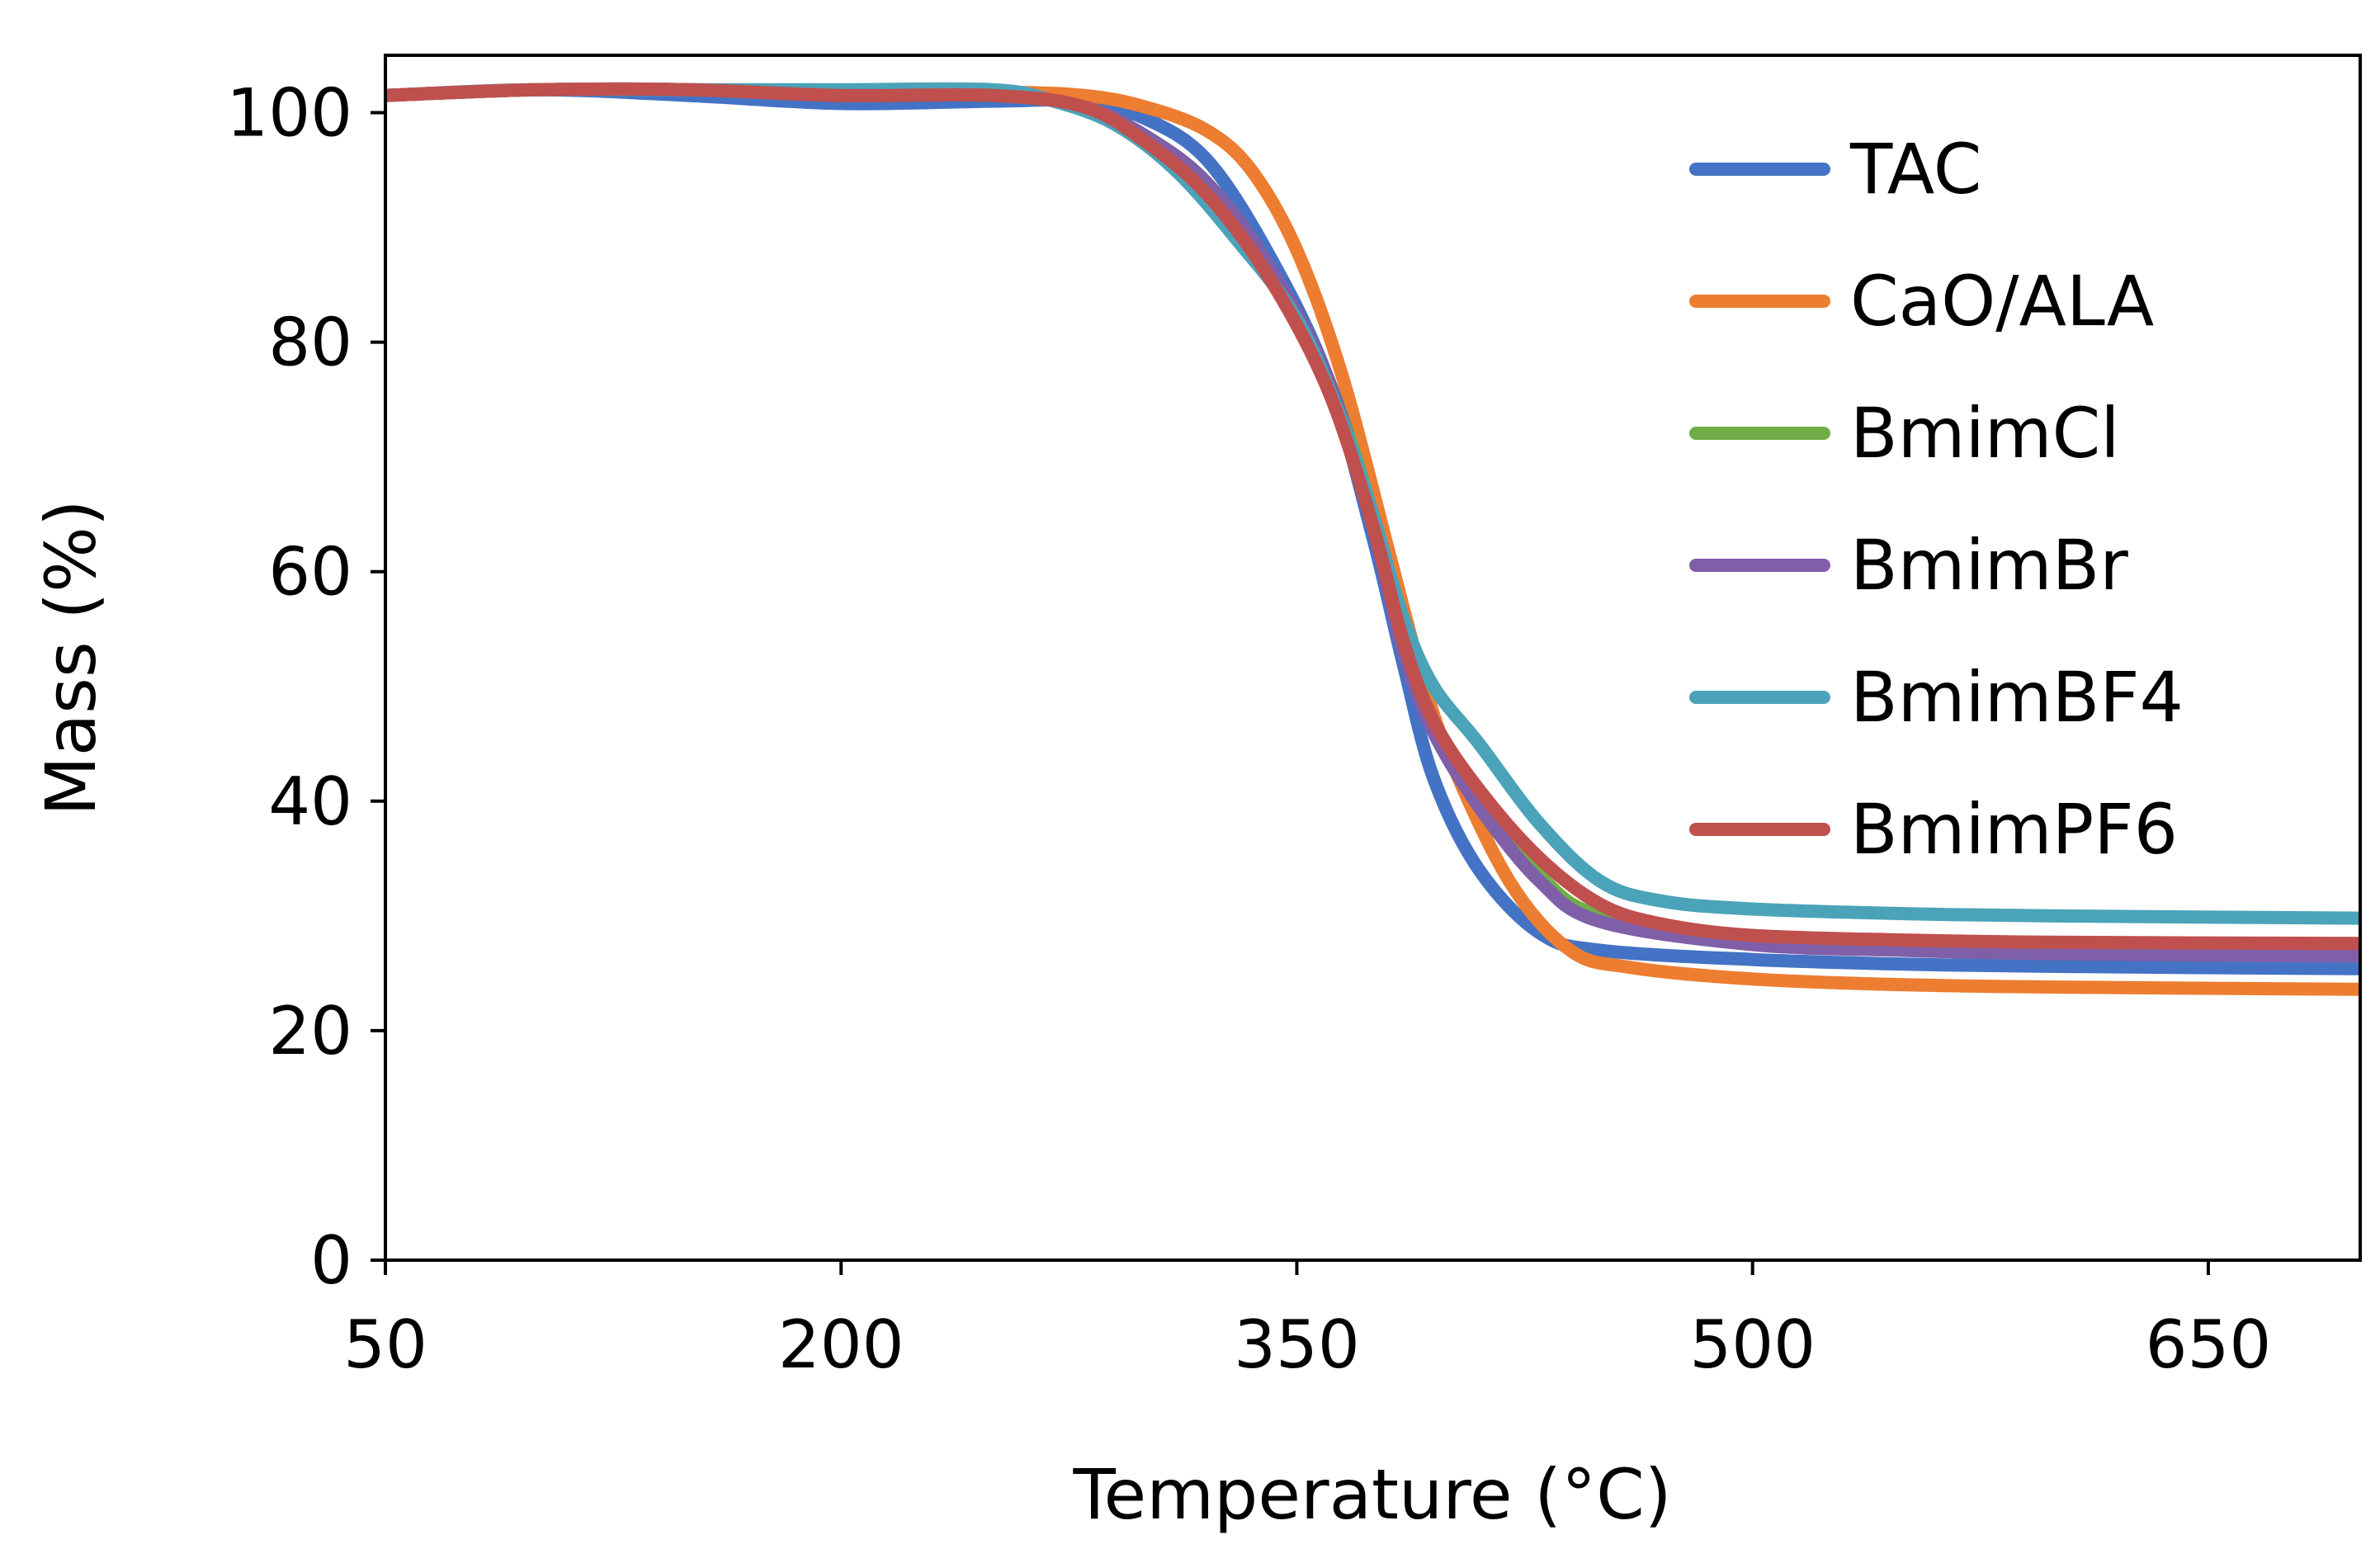  What do you see at coordinates (310, 572) in the screenshot?
I see `y-tick-label: 60` at bounding box center [310, 572].